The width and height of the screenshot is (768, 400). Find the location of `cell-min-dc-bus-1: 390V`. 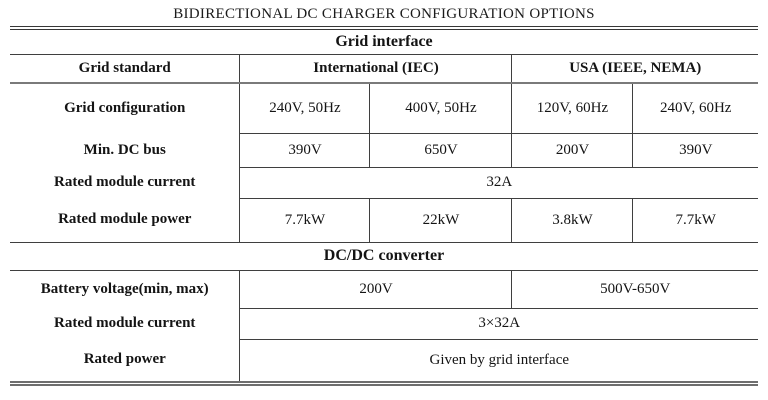

cell-min-dc-bus-1: 390V is located at coordinates (305, 150).